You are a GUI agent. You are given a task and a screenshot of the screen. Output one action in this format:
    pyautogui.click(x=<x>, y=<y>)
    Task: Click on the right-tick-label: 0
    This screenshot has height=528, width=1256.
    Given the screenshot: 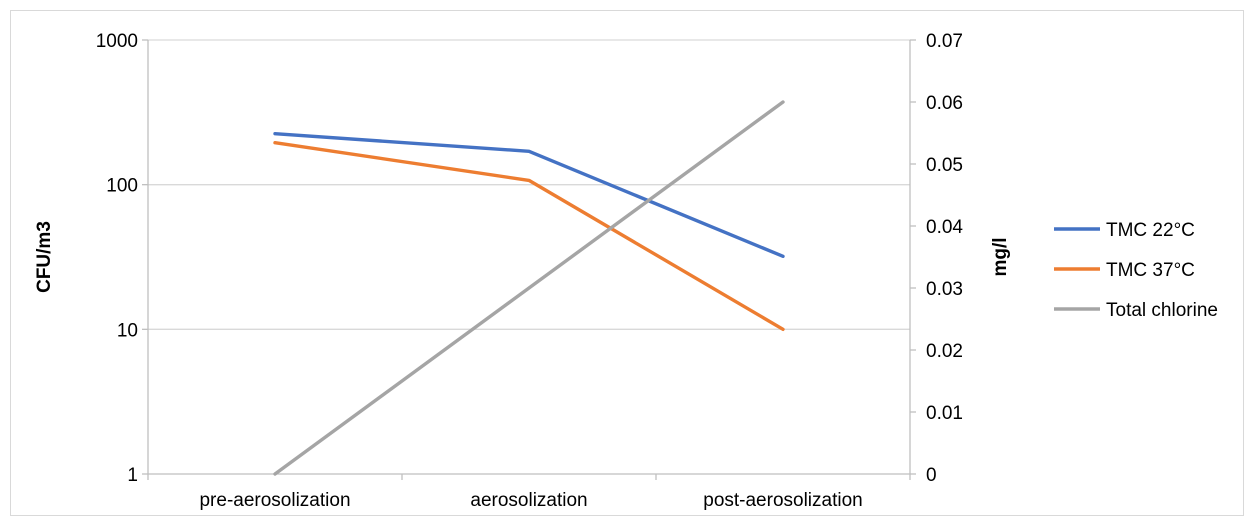 What is the action you would take?
    pyautogui.click(x=931, y=475)
    